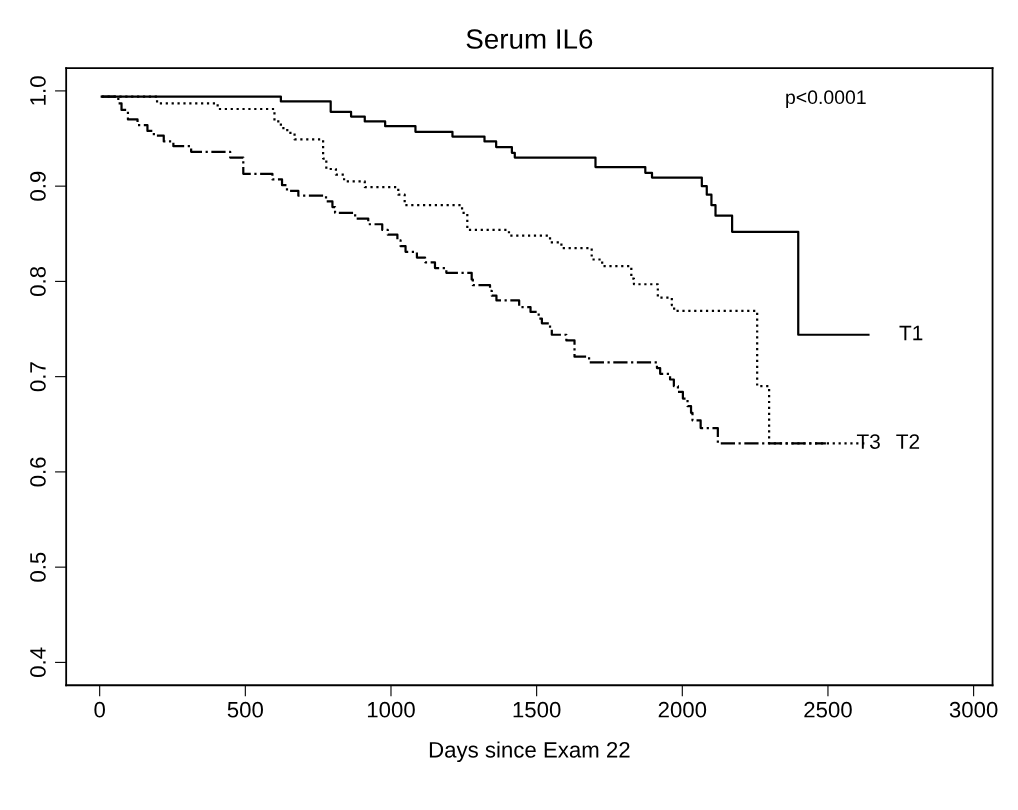 Image resolution: width=1018 pixels, height=810 pixels. What do you see at coordinates (529, 752) in the screenshot?
I see `x-axis-title: Days since Exam 22` at bounding box center [529, 752].